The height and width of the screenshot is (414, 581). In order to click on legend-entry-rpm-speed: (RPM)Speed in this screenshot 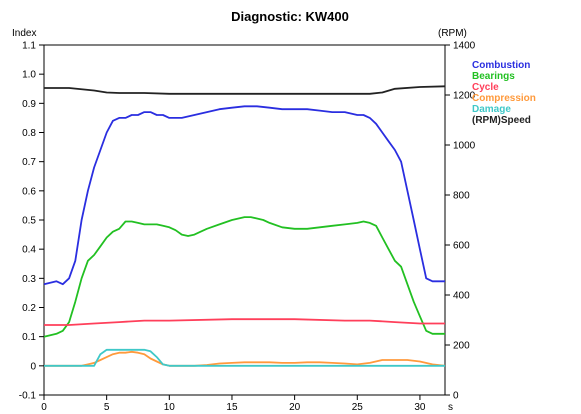, I will do `click(501, 120)`.